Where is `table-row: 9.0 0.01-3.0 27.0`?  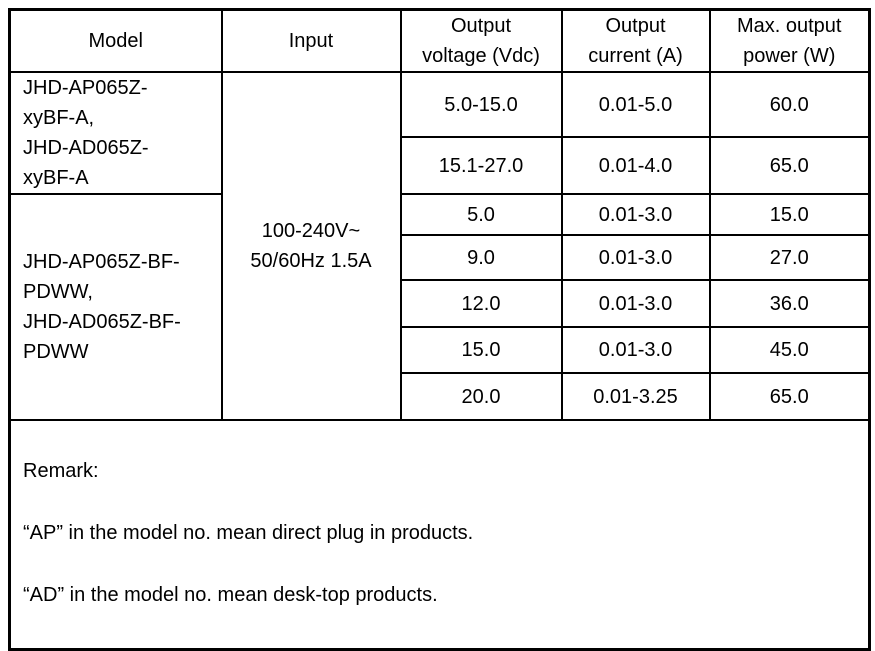 table-row: 9.0 0.01-3.0 27.0 is located at coordinates (440, 257).